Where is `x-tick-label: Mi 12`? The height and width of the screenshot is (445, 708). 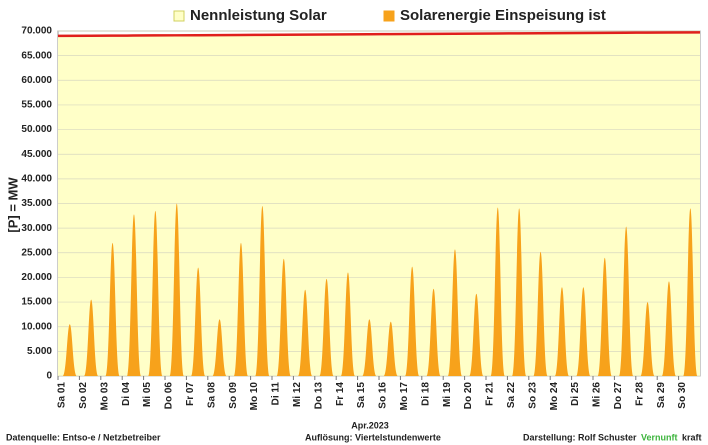 x-tick-label: Mi 12 is located at coordinates (297, 394).